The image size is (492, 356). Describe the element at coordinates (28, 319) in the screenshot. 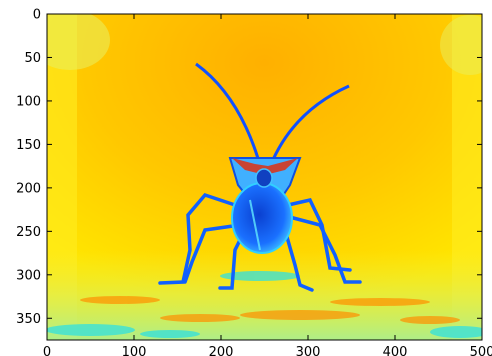

I see `y-tick-label: 350` at that location.